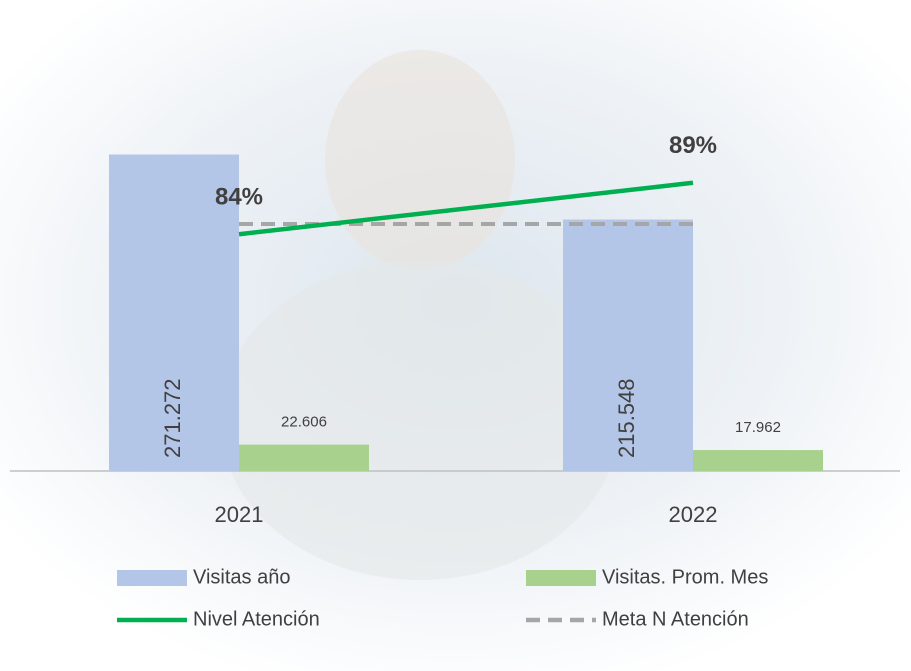 The height and width of the screenshot is (671, 911). What do you see at coordinates (693, 514) in the screenshot?
I see `x-tick-label: 2022` at bounding box center [693, 514].